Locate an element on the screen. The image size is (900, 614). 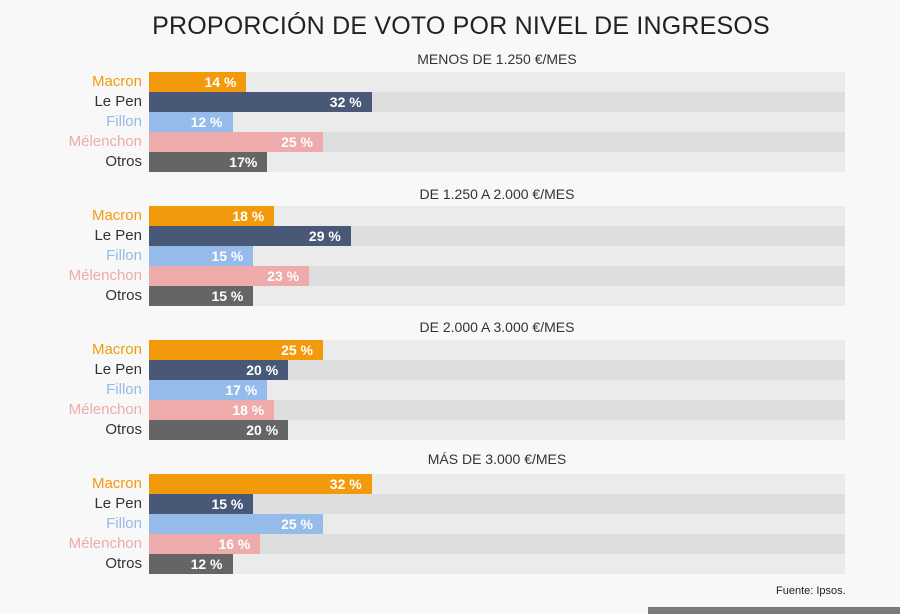
bar-row: Macron 18 % is located at coordinates (450, 216).